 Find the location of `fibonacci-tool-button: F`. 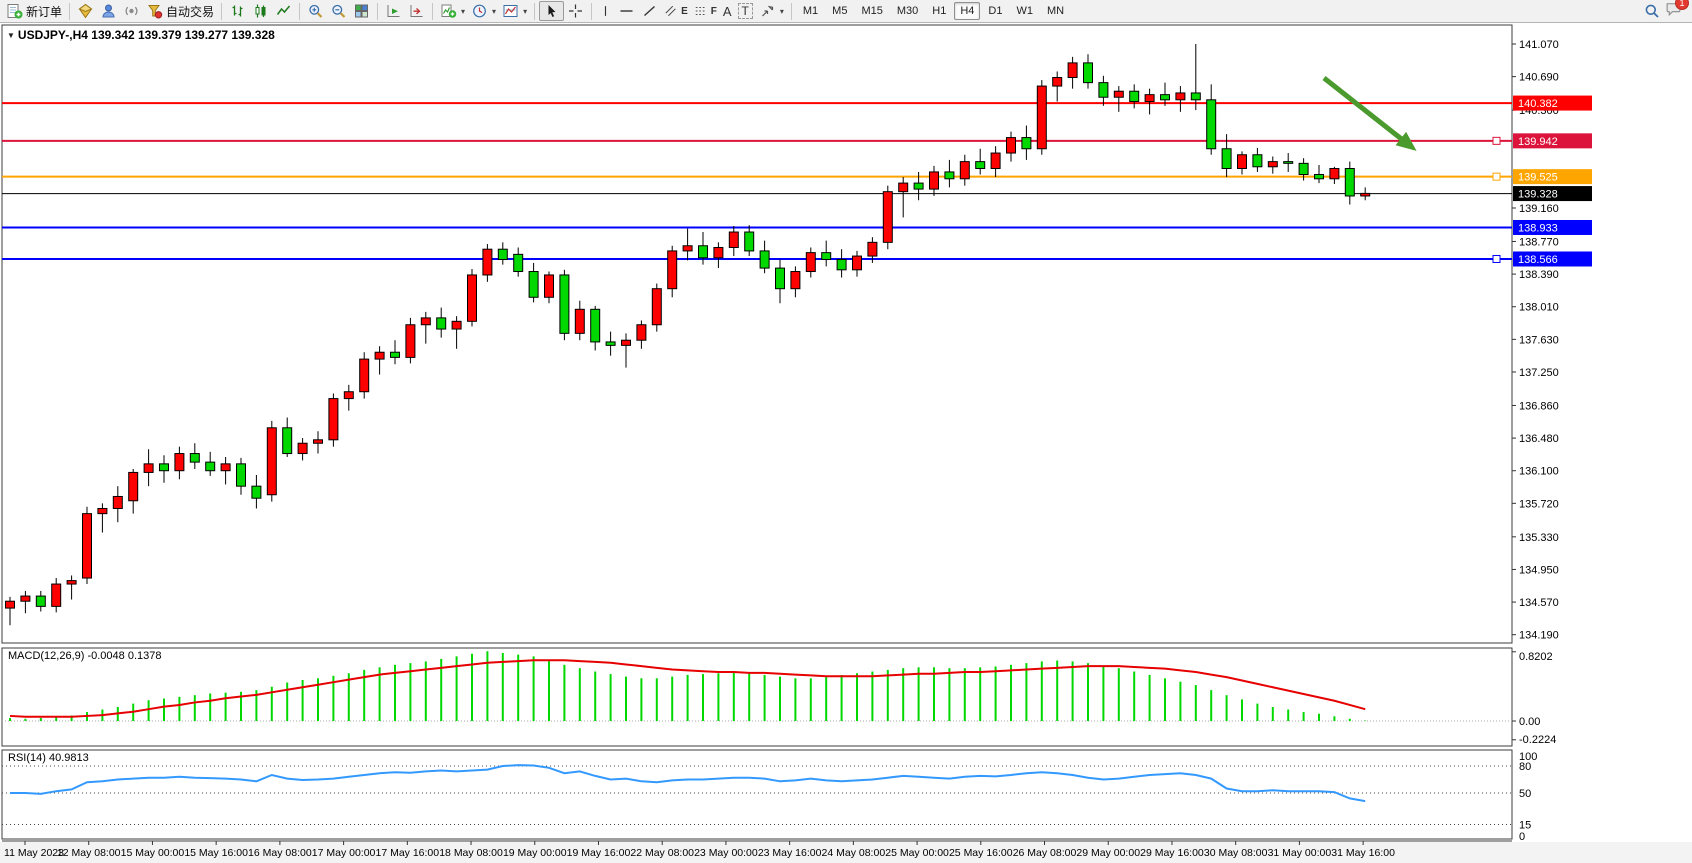

fibonacci-tool-button: F is located at coordinates (705, 11).